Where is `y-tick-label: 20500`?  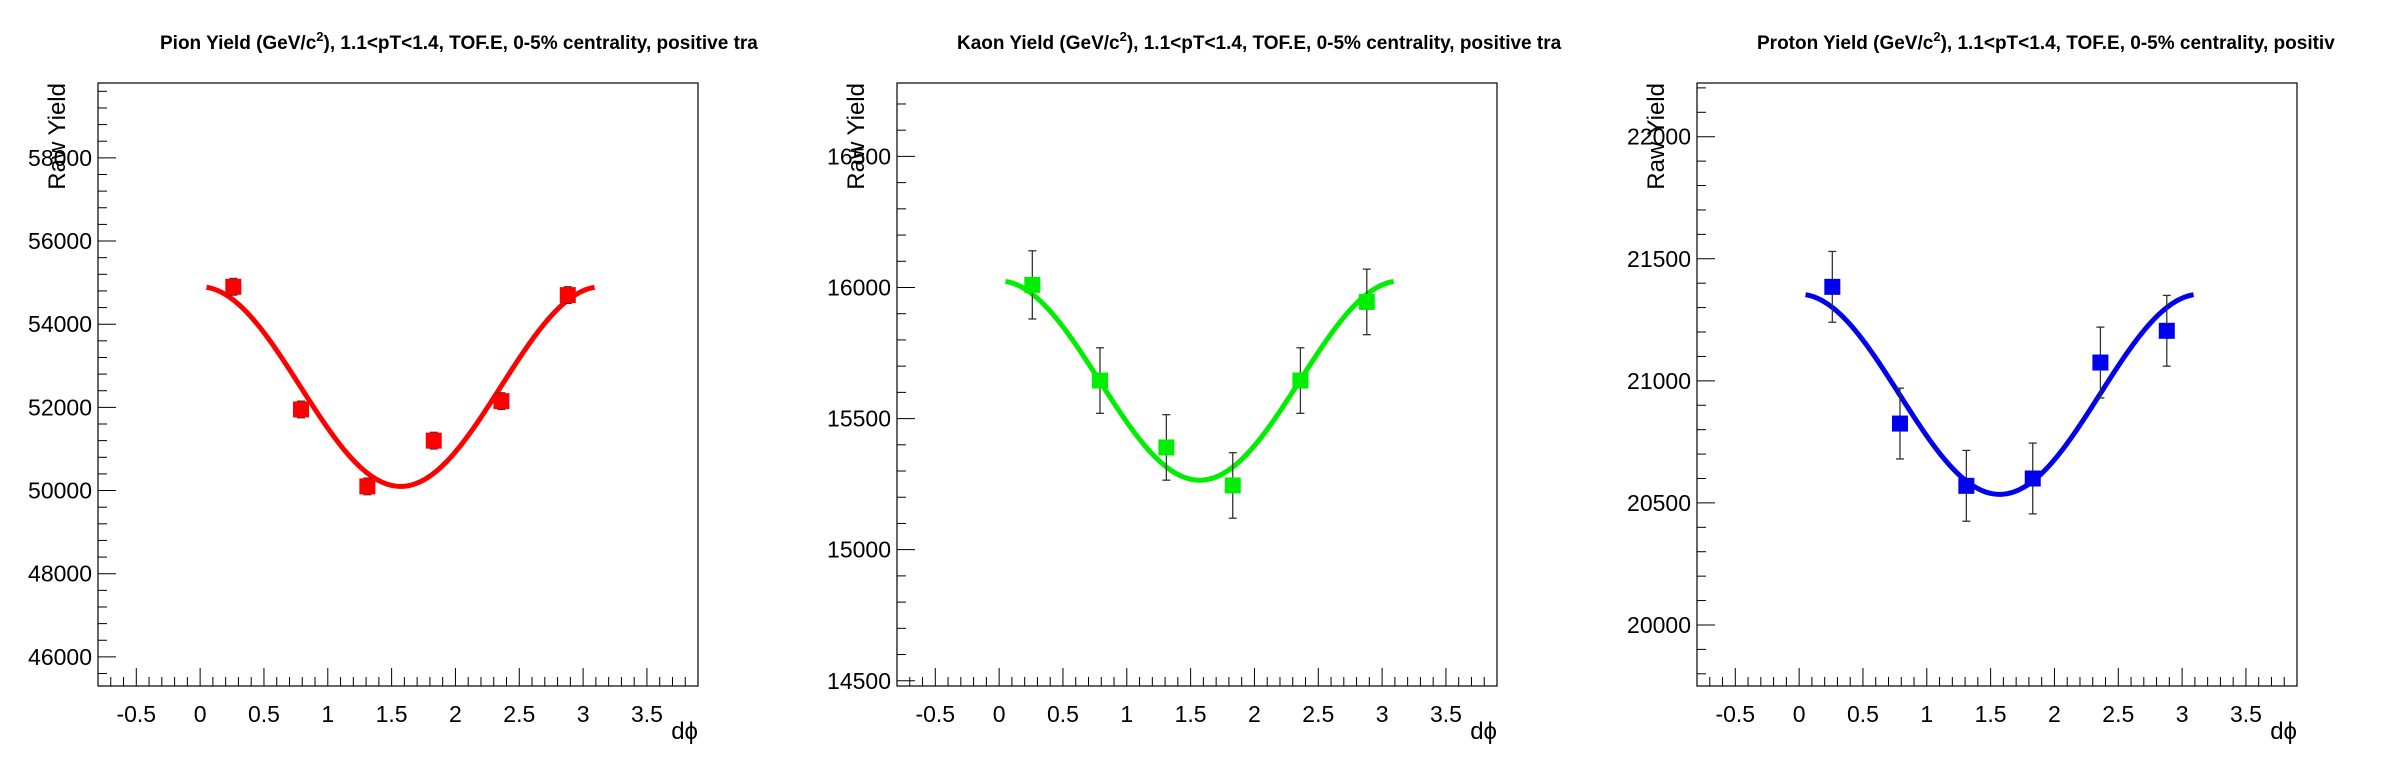
y-tick-label: 20500 is located at coordinates (1659, 503).